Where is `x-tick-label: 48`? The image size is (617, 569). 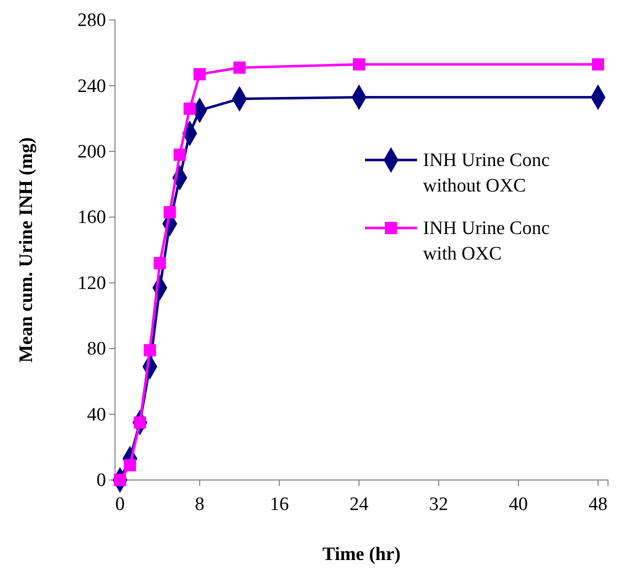
x-tick-label: 48 is located at coordinates (598, 504).